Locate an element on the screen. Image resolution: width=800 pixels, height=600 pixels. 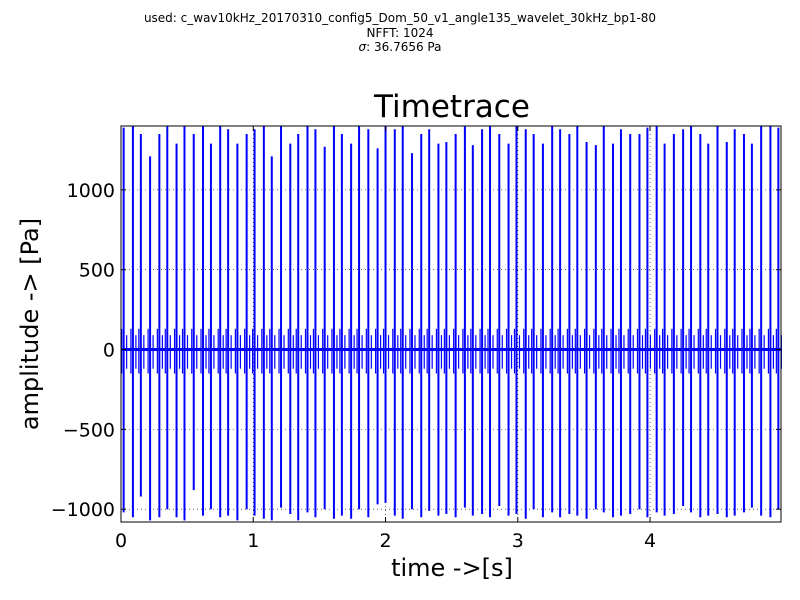
header-sigma: σ: 36.7656 Pa is located at coordinates (400, 47).